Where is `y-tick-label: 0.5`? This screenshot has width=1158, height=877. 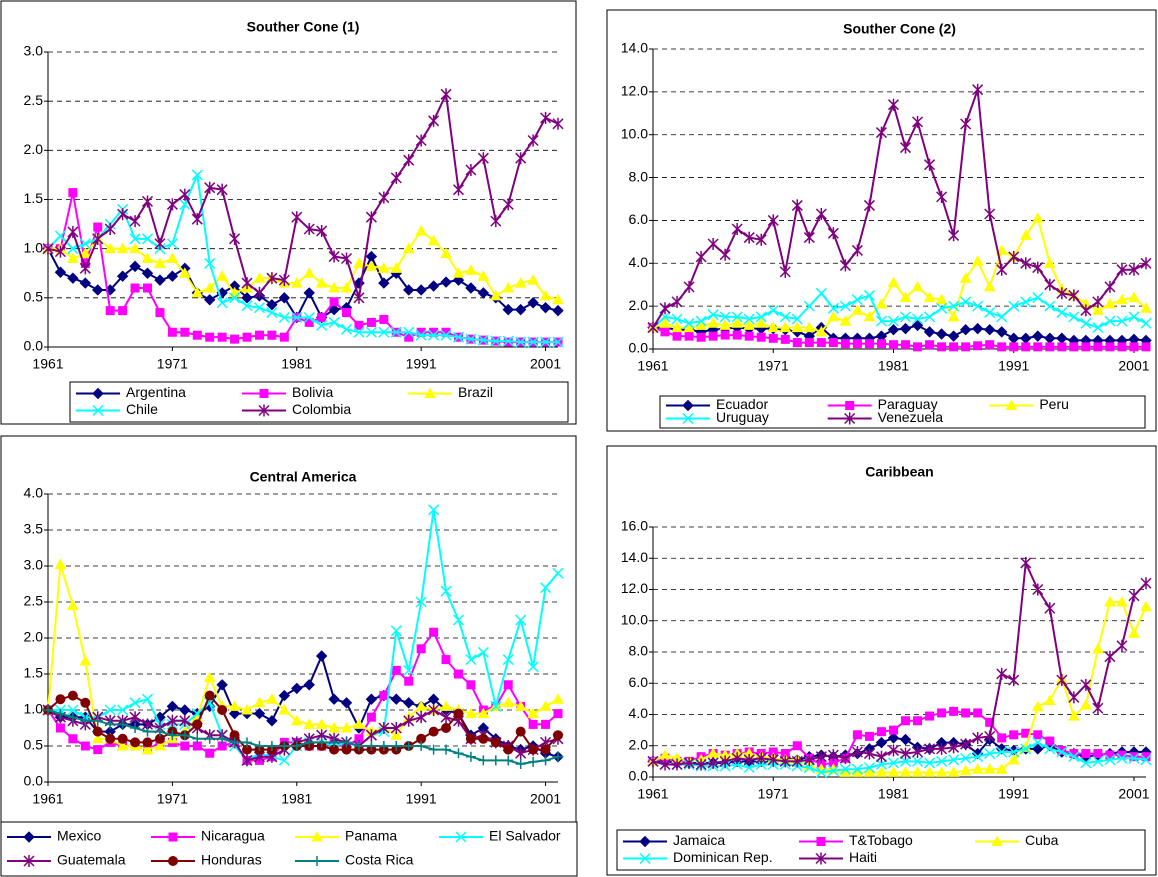 y-tick-label: 0.5 is located at coordinates (34, 745).